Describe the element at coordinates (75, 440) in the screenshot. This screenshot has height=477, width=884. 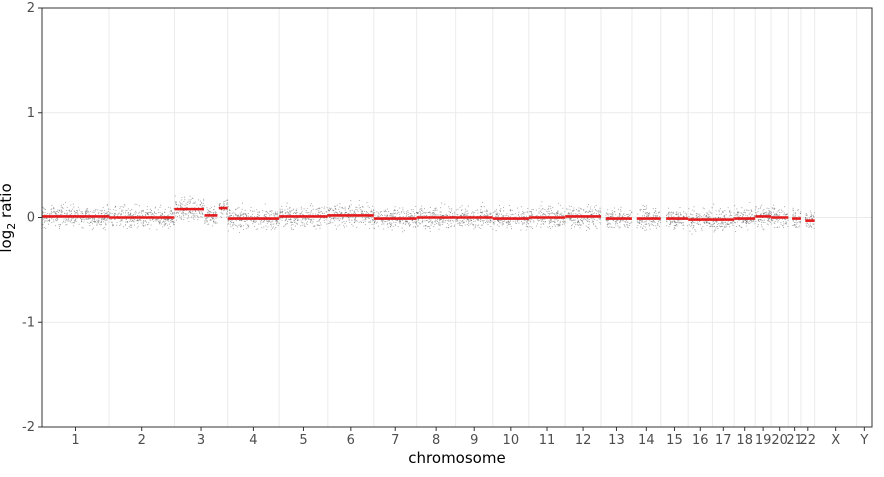
I see `x-tick-label-chr1: 1` at that location.